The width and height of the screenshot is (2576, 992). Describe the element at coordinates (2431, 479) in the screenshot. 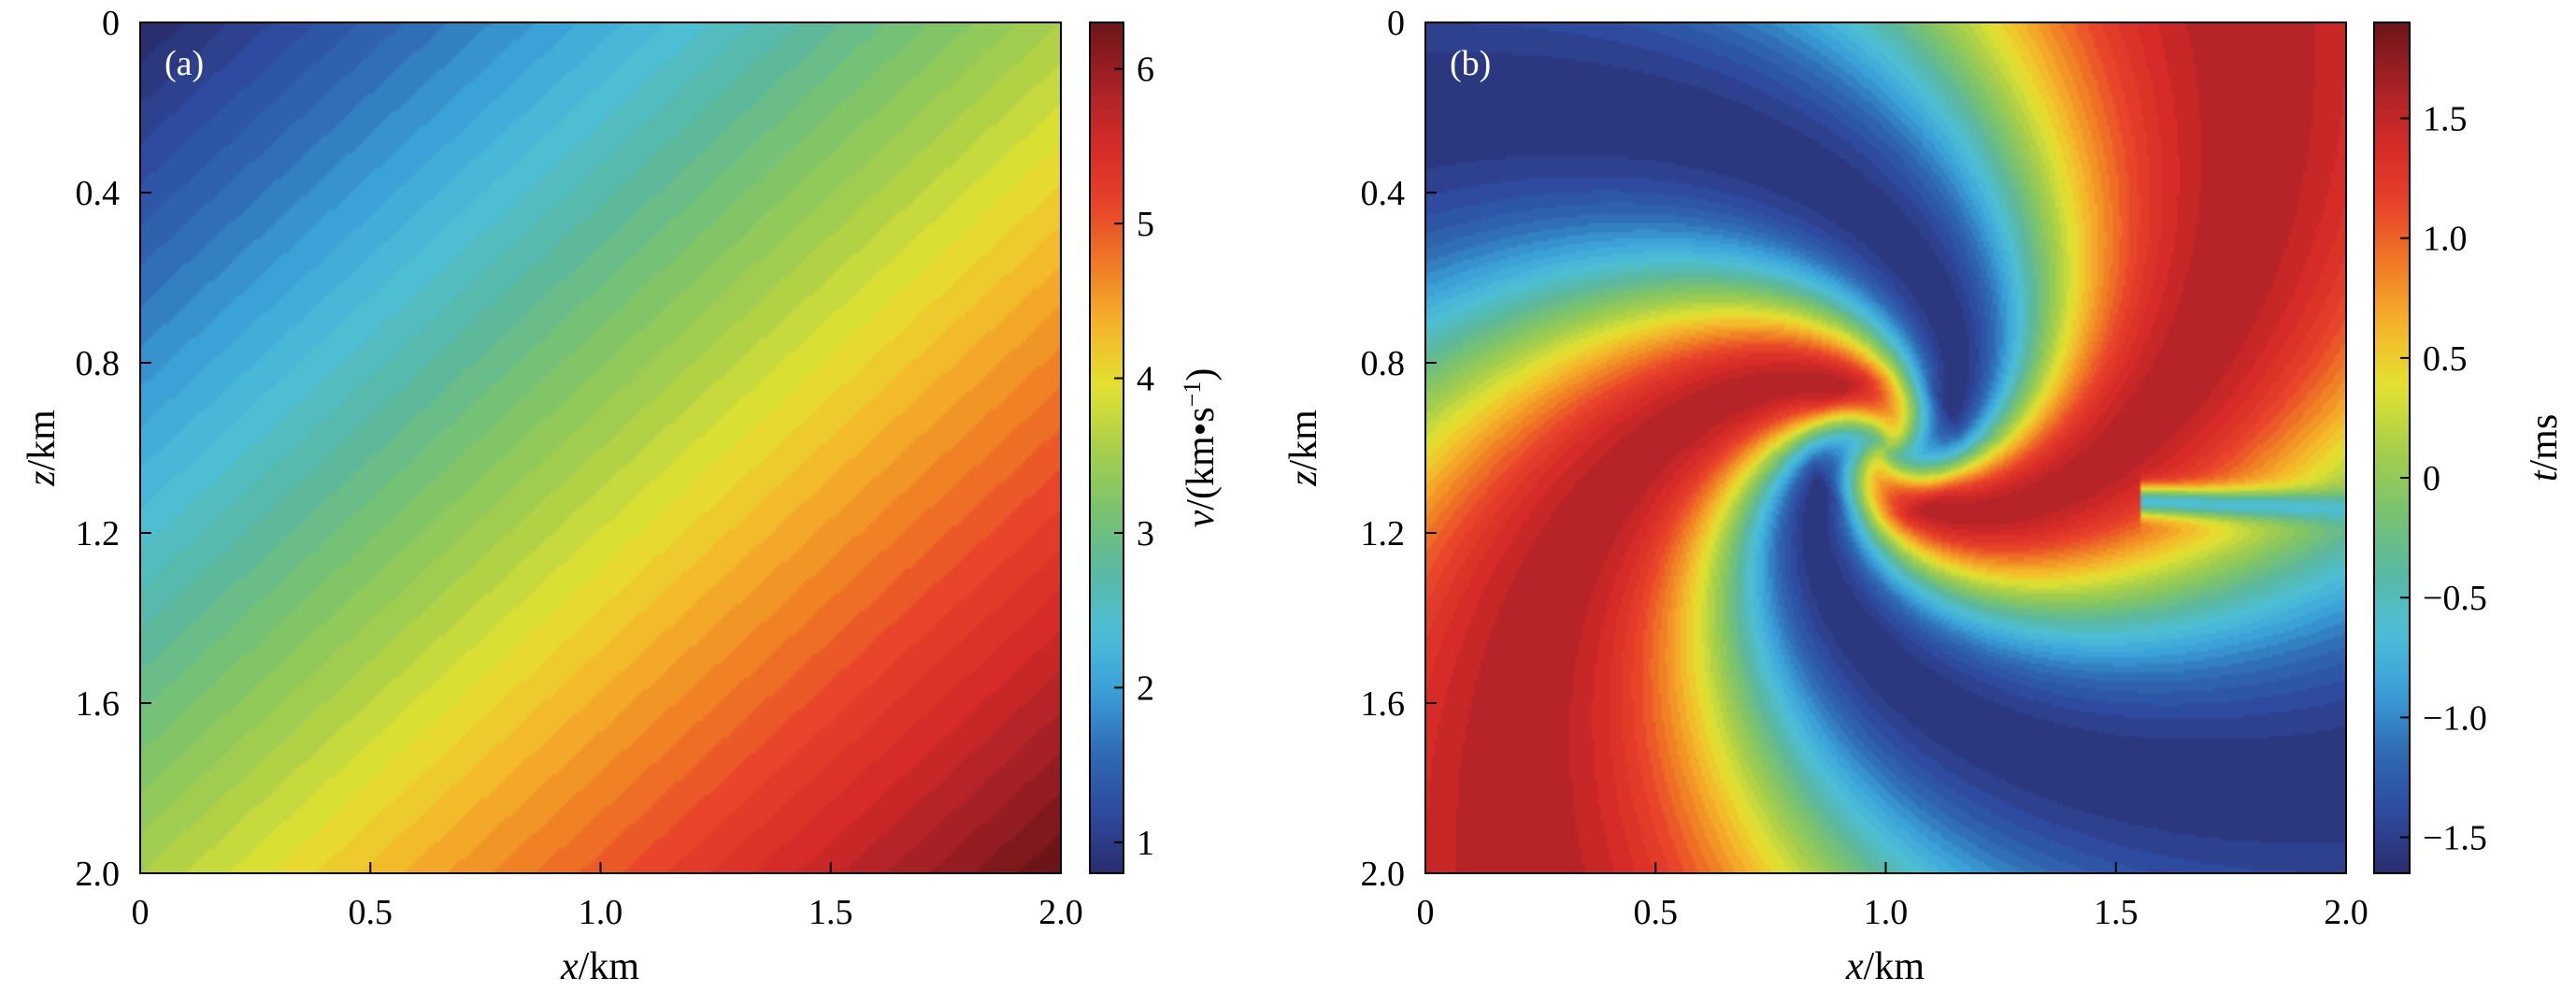

I see `panel-b-colorbar-tick-label: 0` at that location.